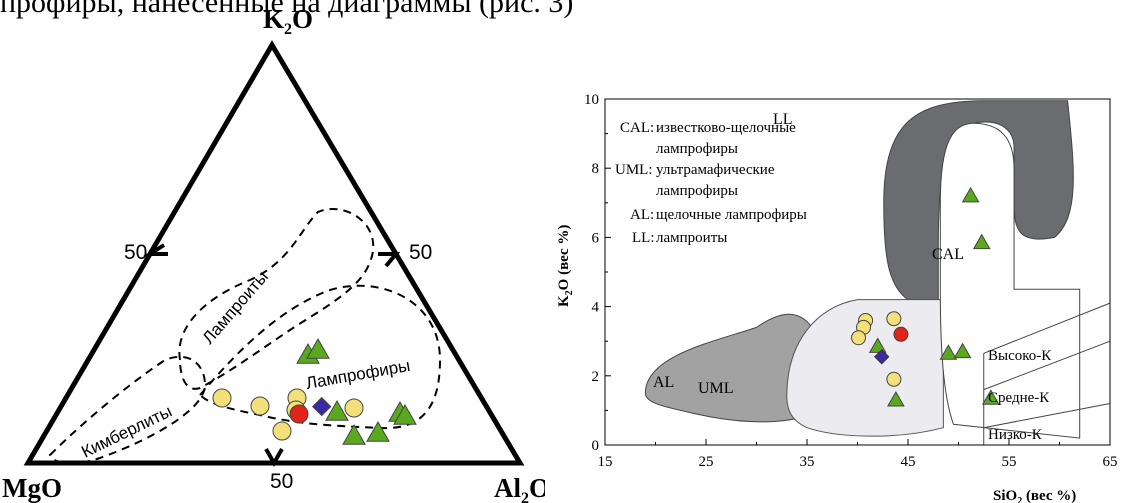  What do you see at coordinates (882, 357) in the screenshot?
I see `plot-point-diamond` at bounding box center [882, 357].